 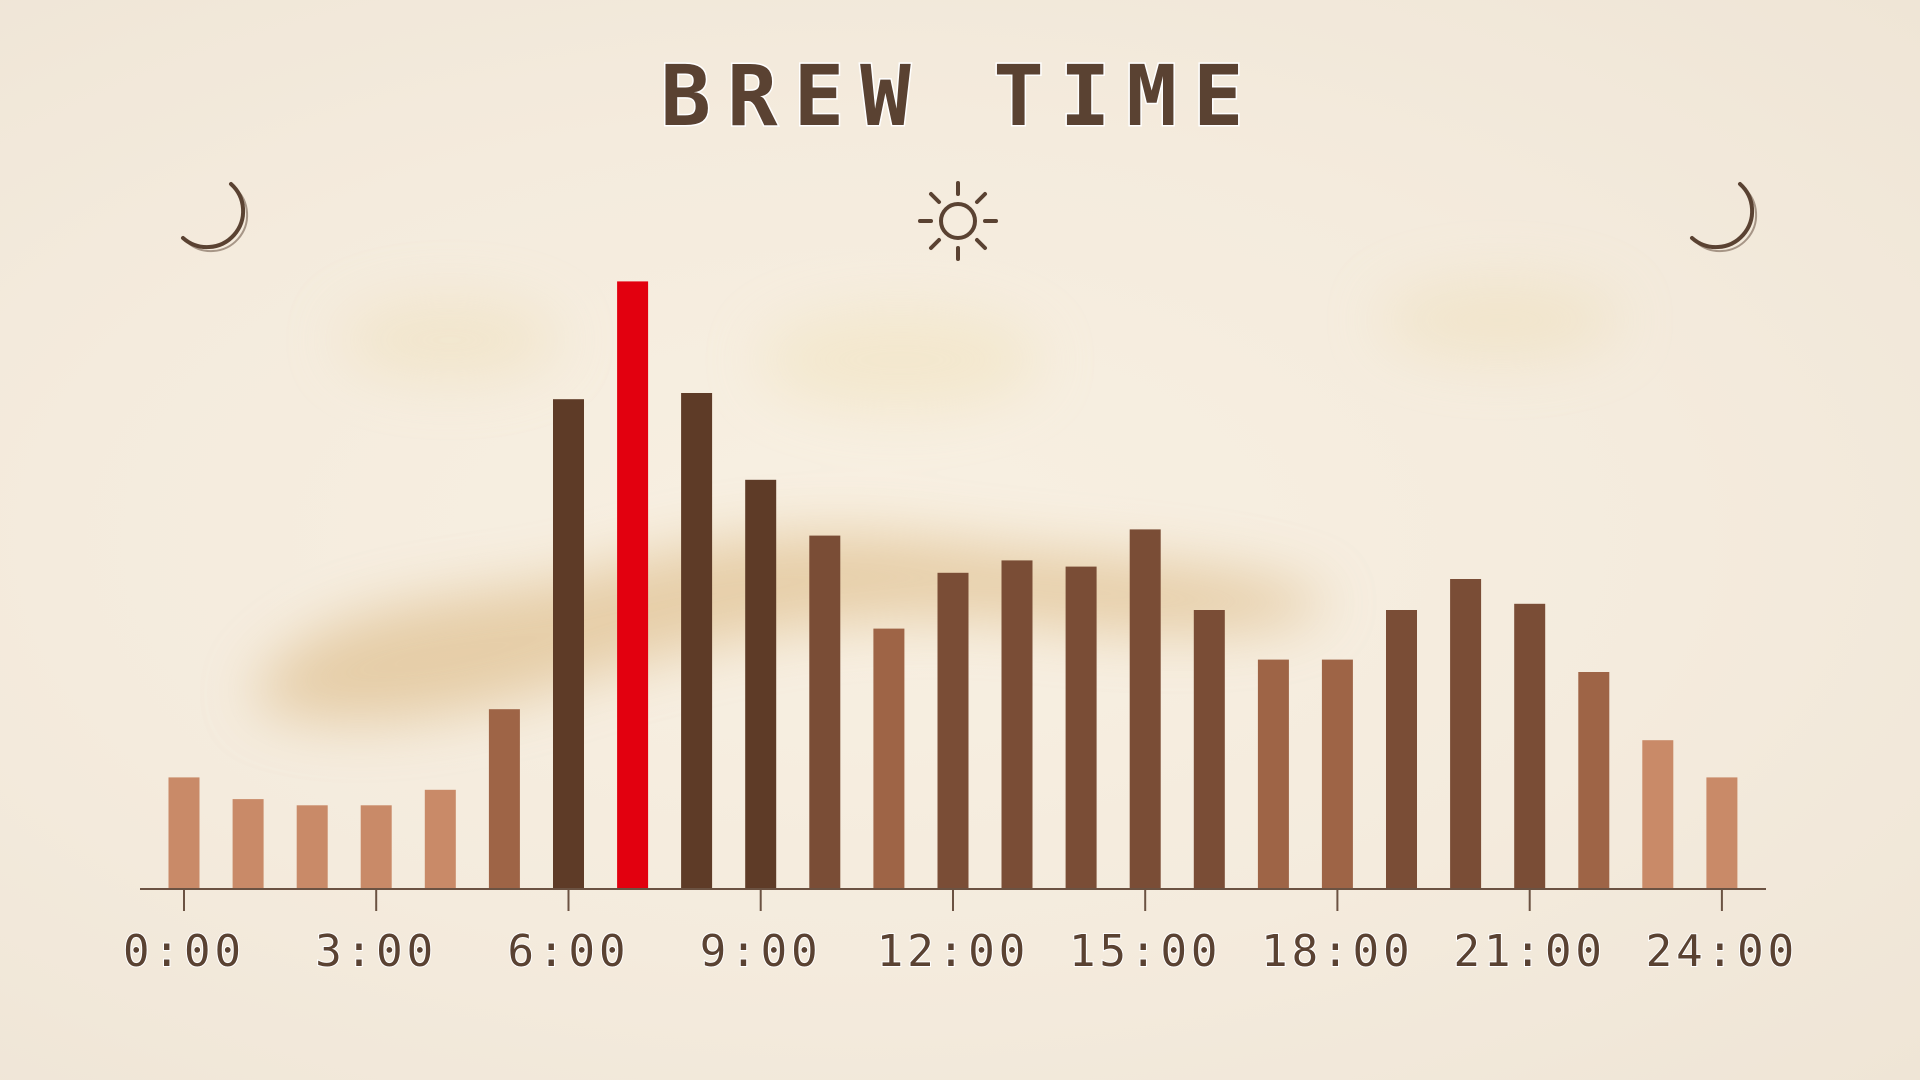 I want to click on x-tick-label: 24:00, so click(x=1722, y=951).